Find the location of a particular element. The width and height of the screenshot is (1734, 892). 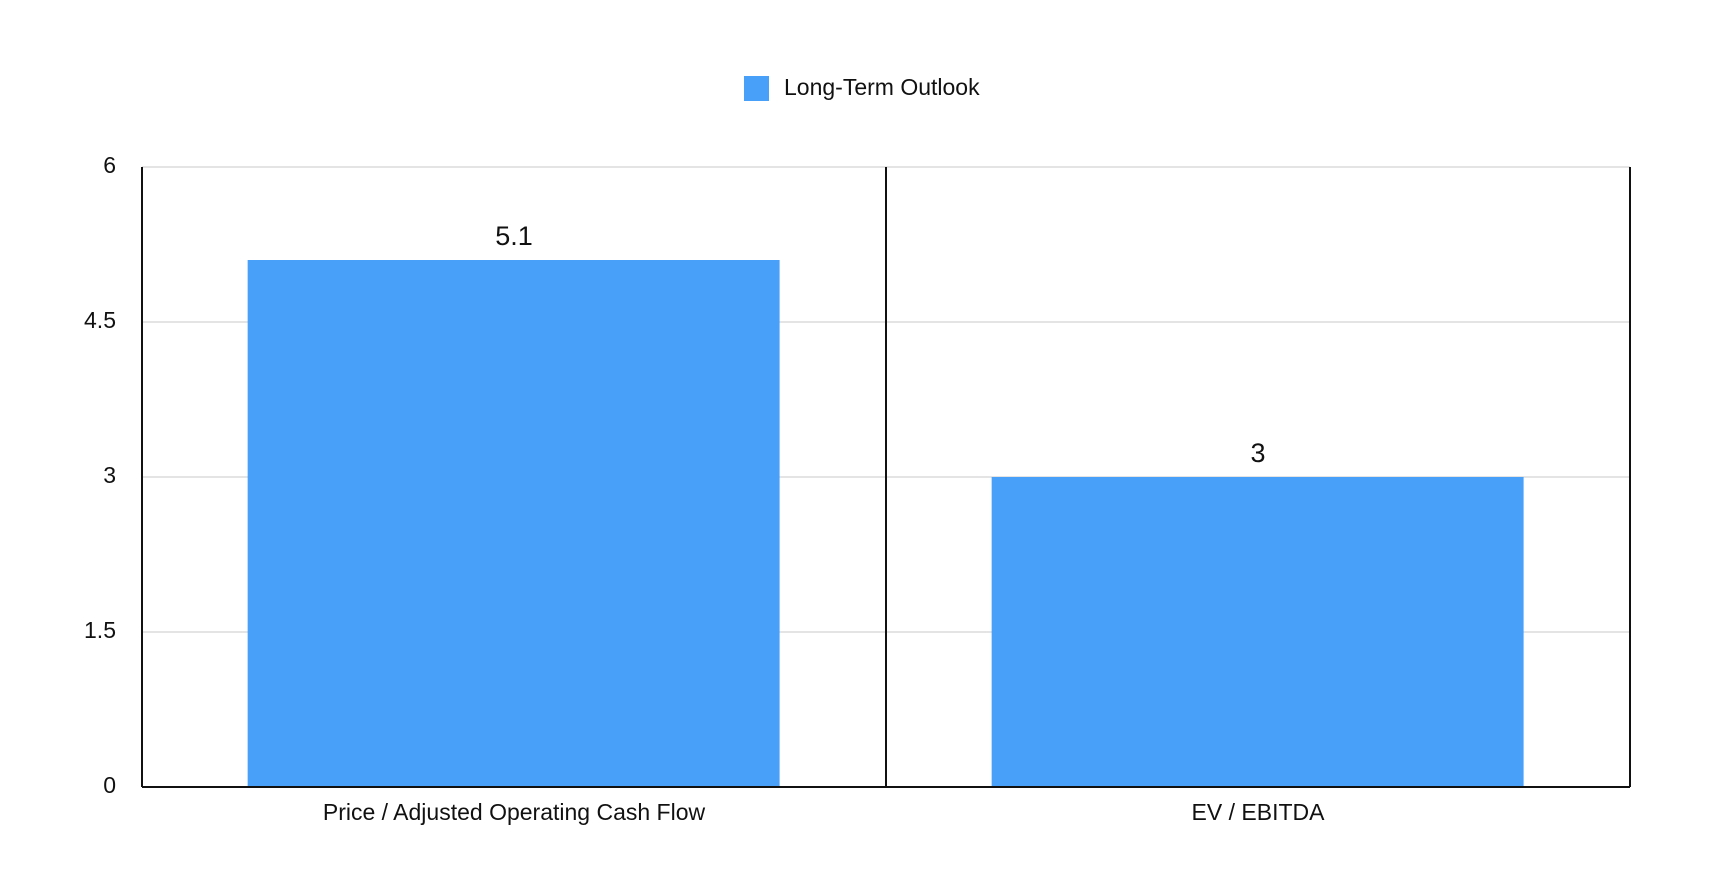

y-tick-label: 6 is located at coordinates (109, 165).